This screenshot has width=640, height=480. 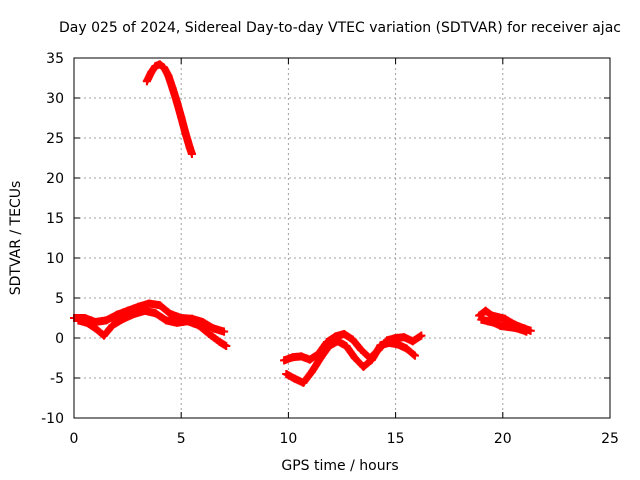 What do you see at coordinates (16, 238) in the screenshot?
I see `y-axis-label: SDTVAR / TECUs` at bounding box center [16, 238].